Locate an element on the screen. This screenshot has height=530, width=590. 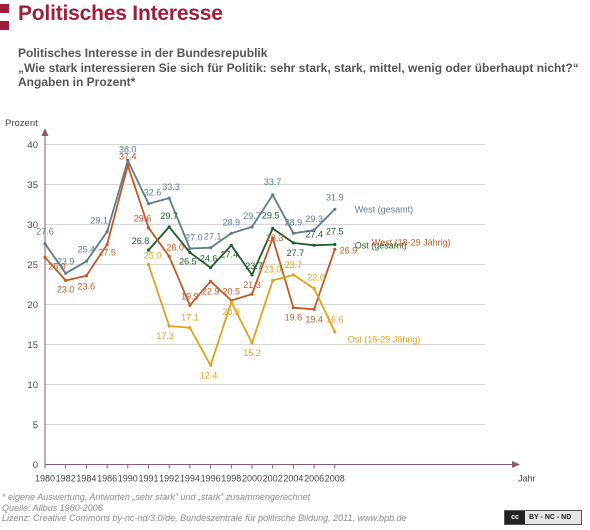
license-badge-text: BY - NC - ND is located at coordinates (550, 517).